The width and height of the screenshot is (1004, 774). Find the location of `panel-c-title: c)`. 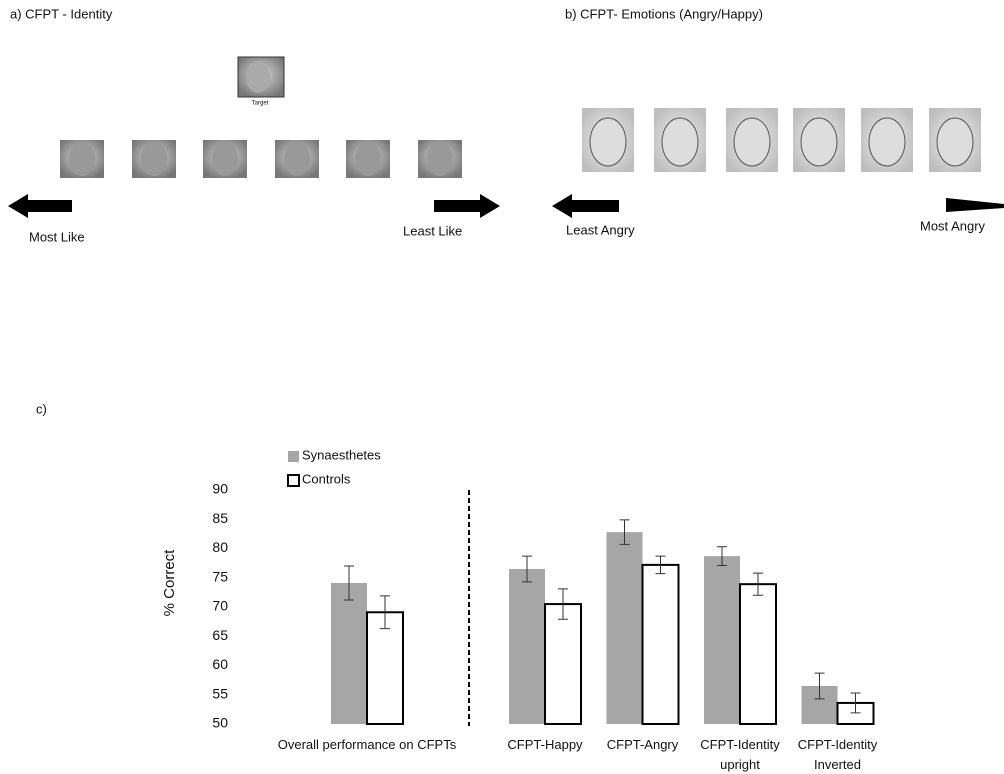

panel-c-title: c) is located at coordinates (41, 408).